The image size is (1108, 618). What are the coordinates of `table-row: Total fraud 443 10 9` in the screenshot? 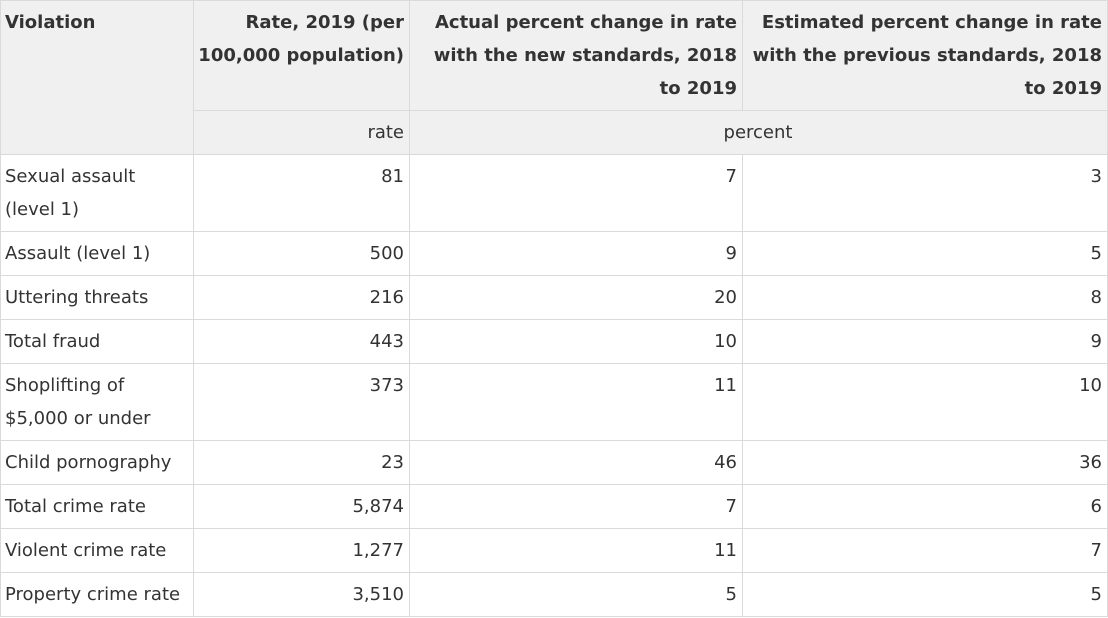 It's located at (554, 341).